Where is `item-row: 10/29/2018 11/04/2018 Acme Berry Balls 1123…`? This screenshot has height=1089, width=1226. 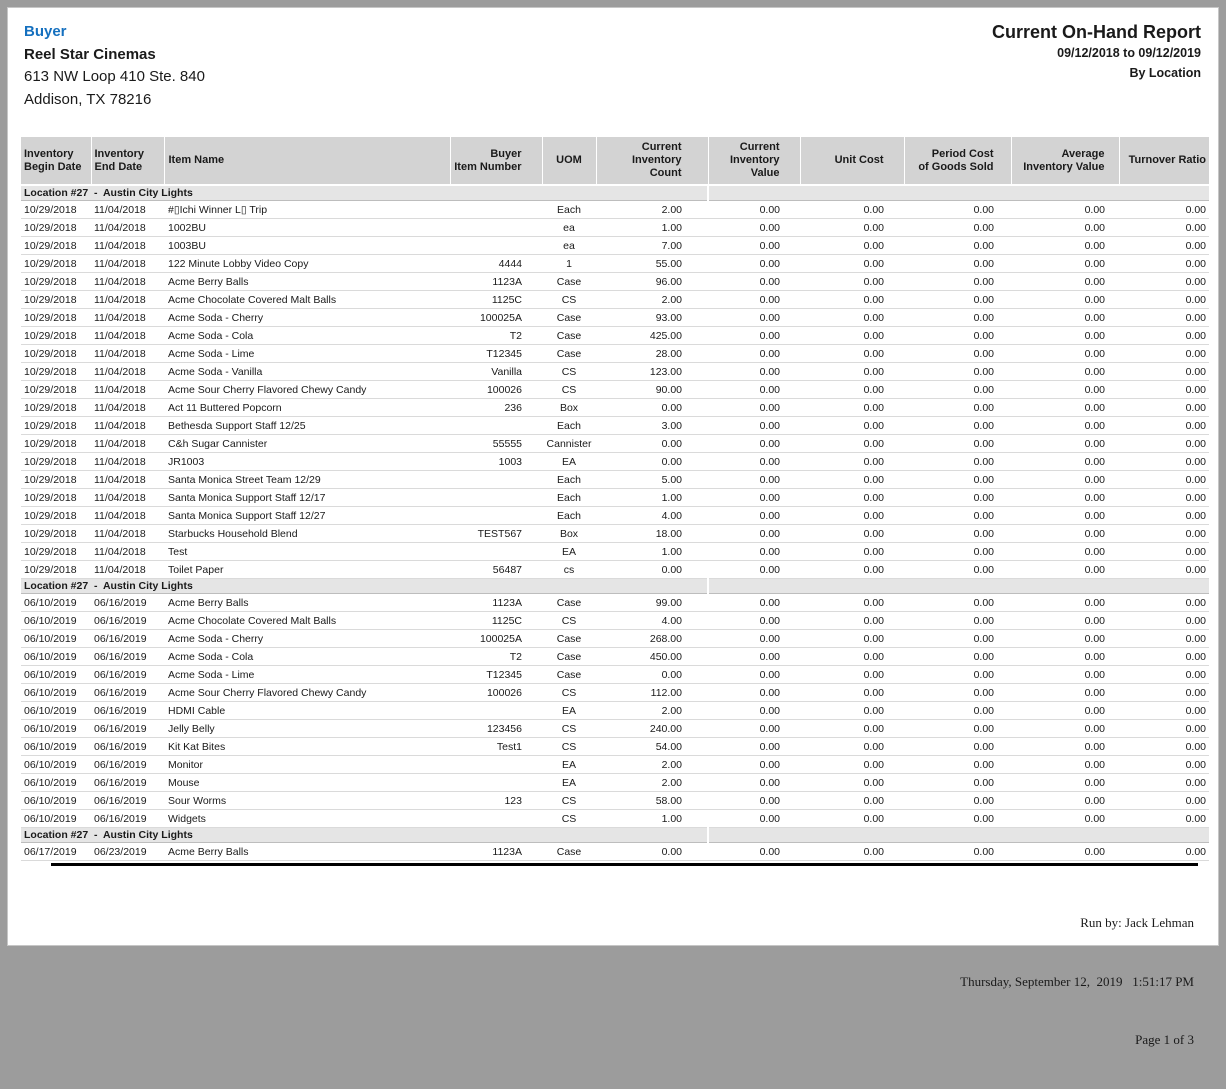
item-row: 10/29/2018 11/04/2018 Acme Berry Balls 1123… is located at coordinates (615, 281).